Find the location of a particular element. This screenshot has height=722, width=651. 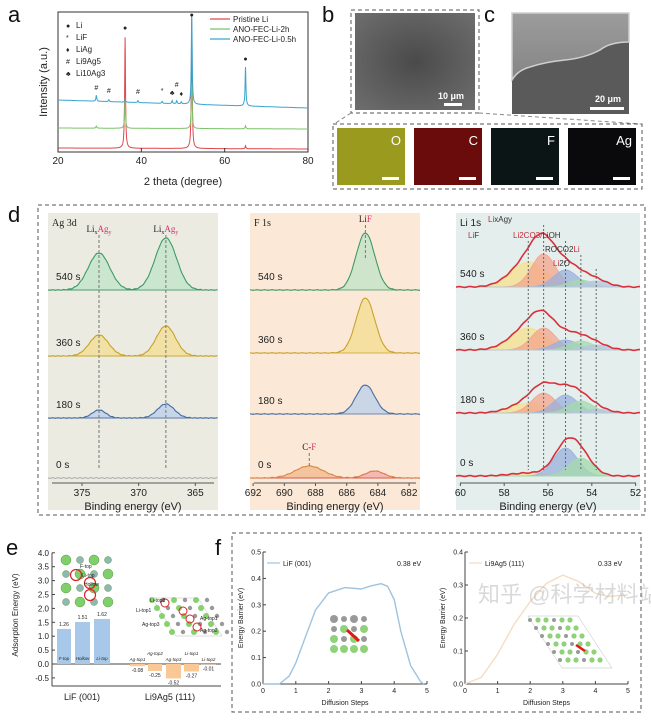

eds-element-label: F is located at coordinates (551, 140).